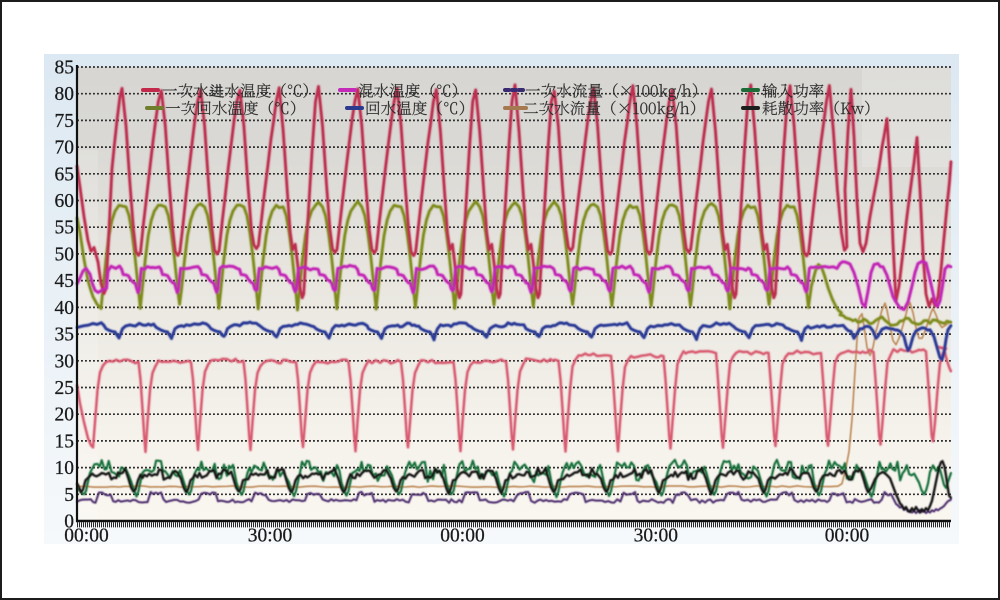 The height and width of the screenshot is (600, 1000). What do you see at coordinates (65, 468) in the screenshot?
I see `svg-text: 10` at bounding box center [65, 468].